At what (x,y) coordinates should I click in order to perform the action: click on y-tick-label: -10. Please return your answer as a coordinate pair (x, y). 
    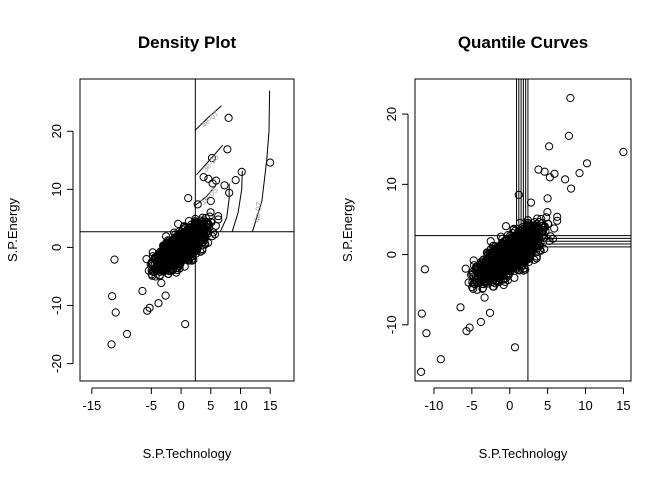
    Looking at the image, I should click on (391, 324).